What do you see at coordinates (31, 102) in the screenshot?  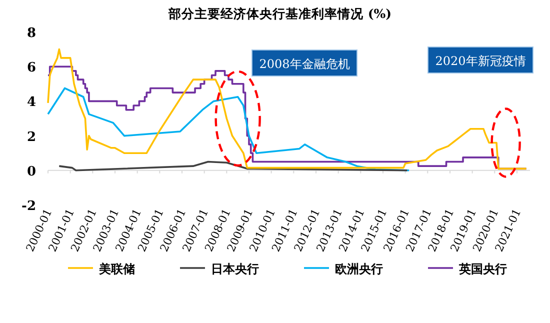 I see `y-tick-label: 4` at bounding box center [31, 102].